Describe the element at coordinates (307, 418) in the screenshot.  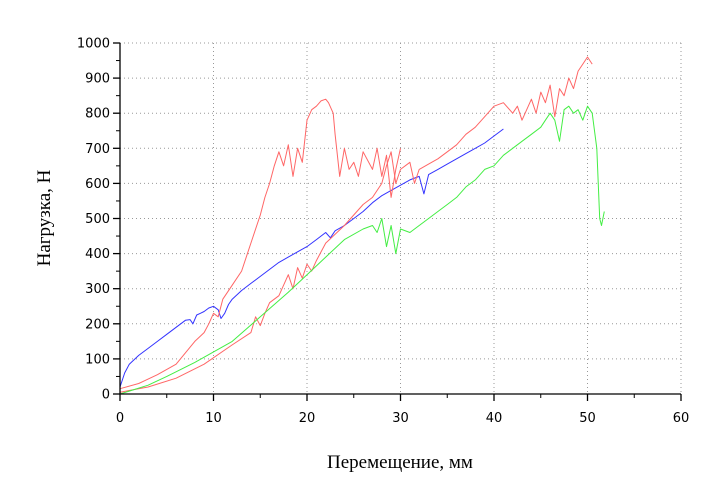
I see `x-tick-label: 20` at that location.